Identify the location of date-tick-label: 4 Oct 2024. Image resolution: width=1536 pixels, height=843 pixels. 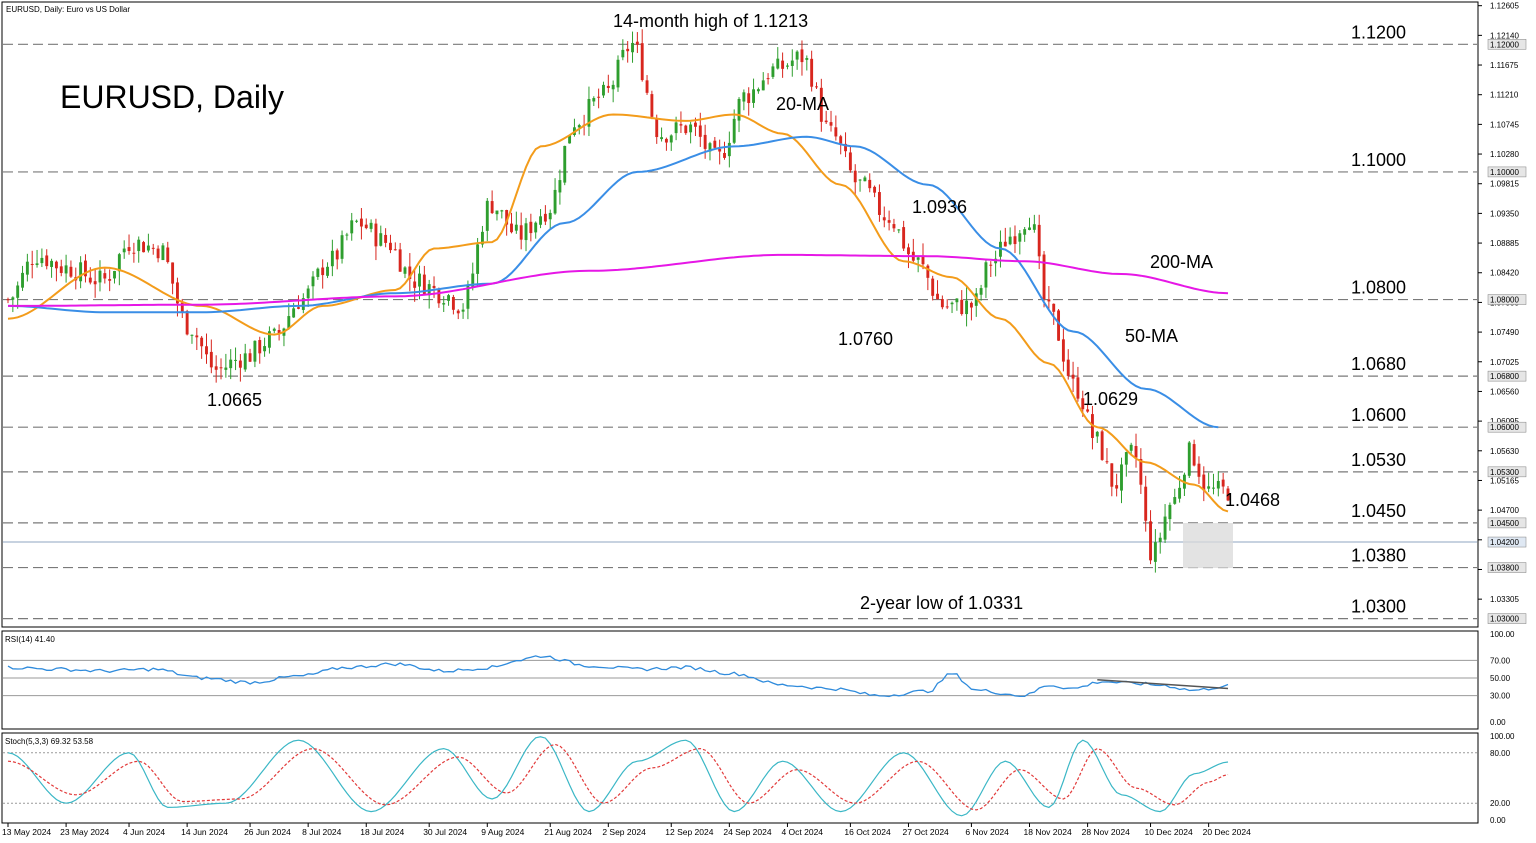
(802, 832).